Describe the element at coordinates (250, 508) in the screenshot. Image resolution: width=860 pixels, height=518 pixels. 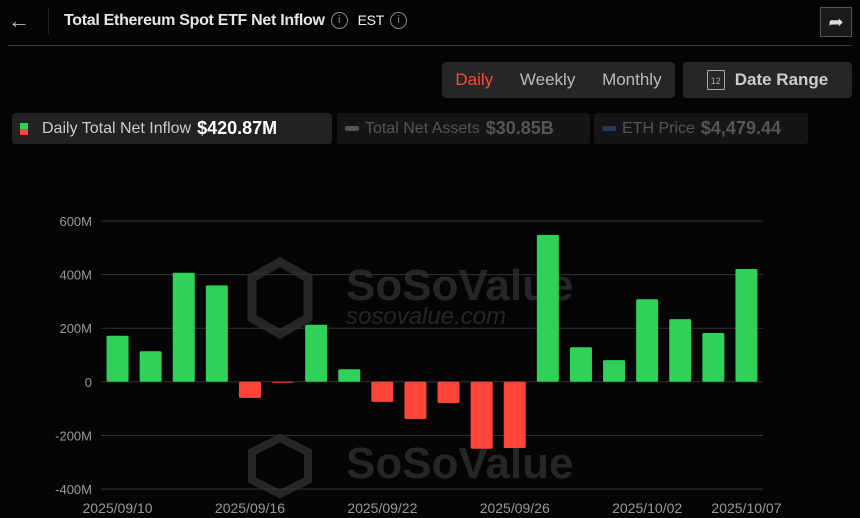
I see `x-tick-label: 2025/09/16` at that location.